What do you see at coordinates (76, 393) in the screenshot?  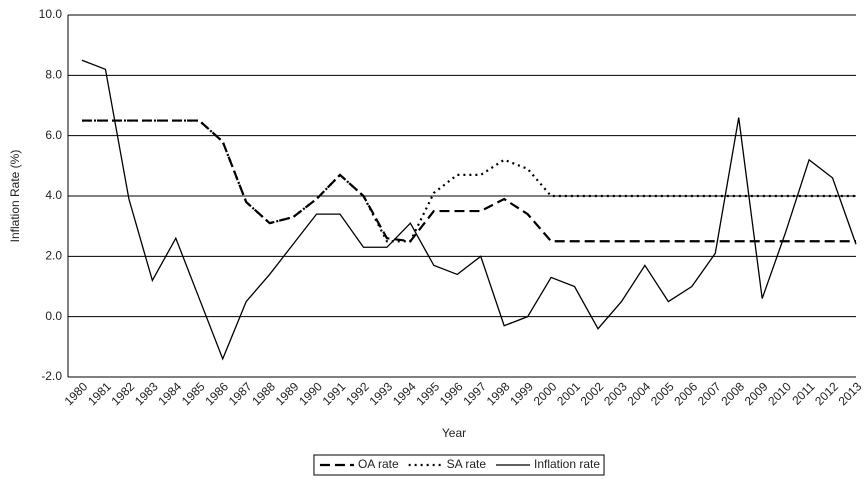 I see `x-tick-label: 1980` at bounding box center [76, 393].